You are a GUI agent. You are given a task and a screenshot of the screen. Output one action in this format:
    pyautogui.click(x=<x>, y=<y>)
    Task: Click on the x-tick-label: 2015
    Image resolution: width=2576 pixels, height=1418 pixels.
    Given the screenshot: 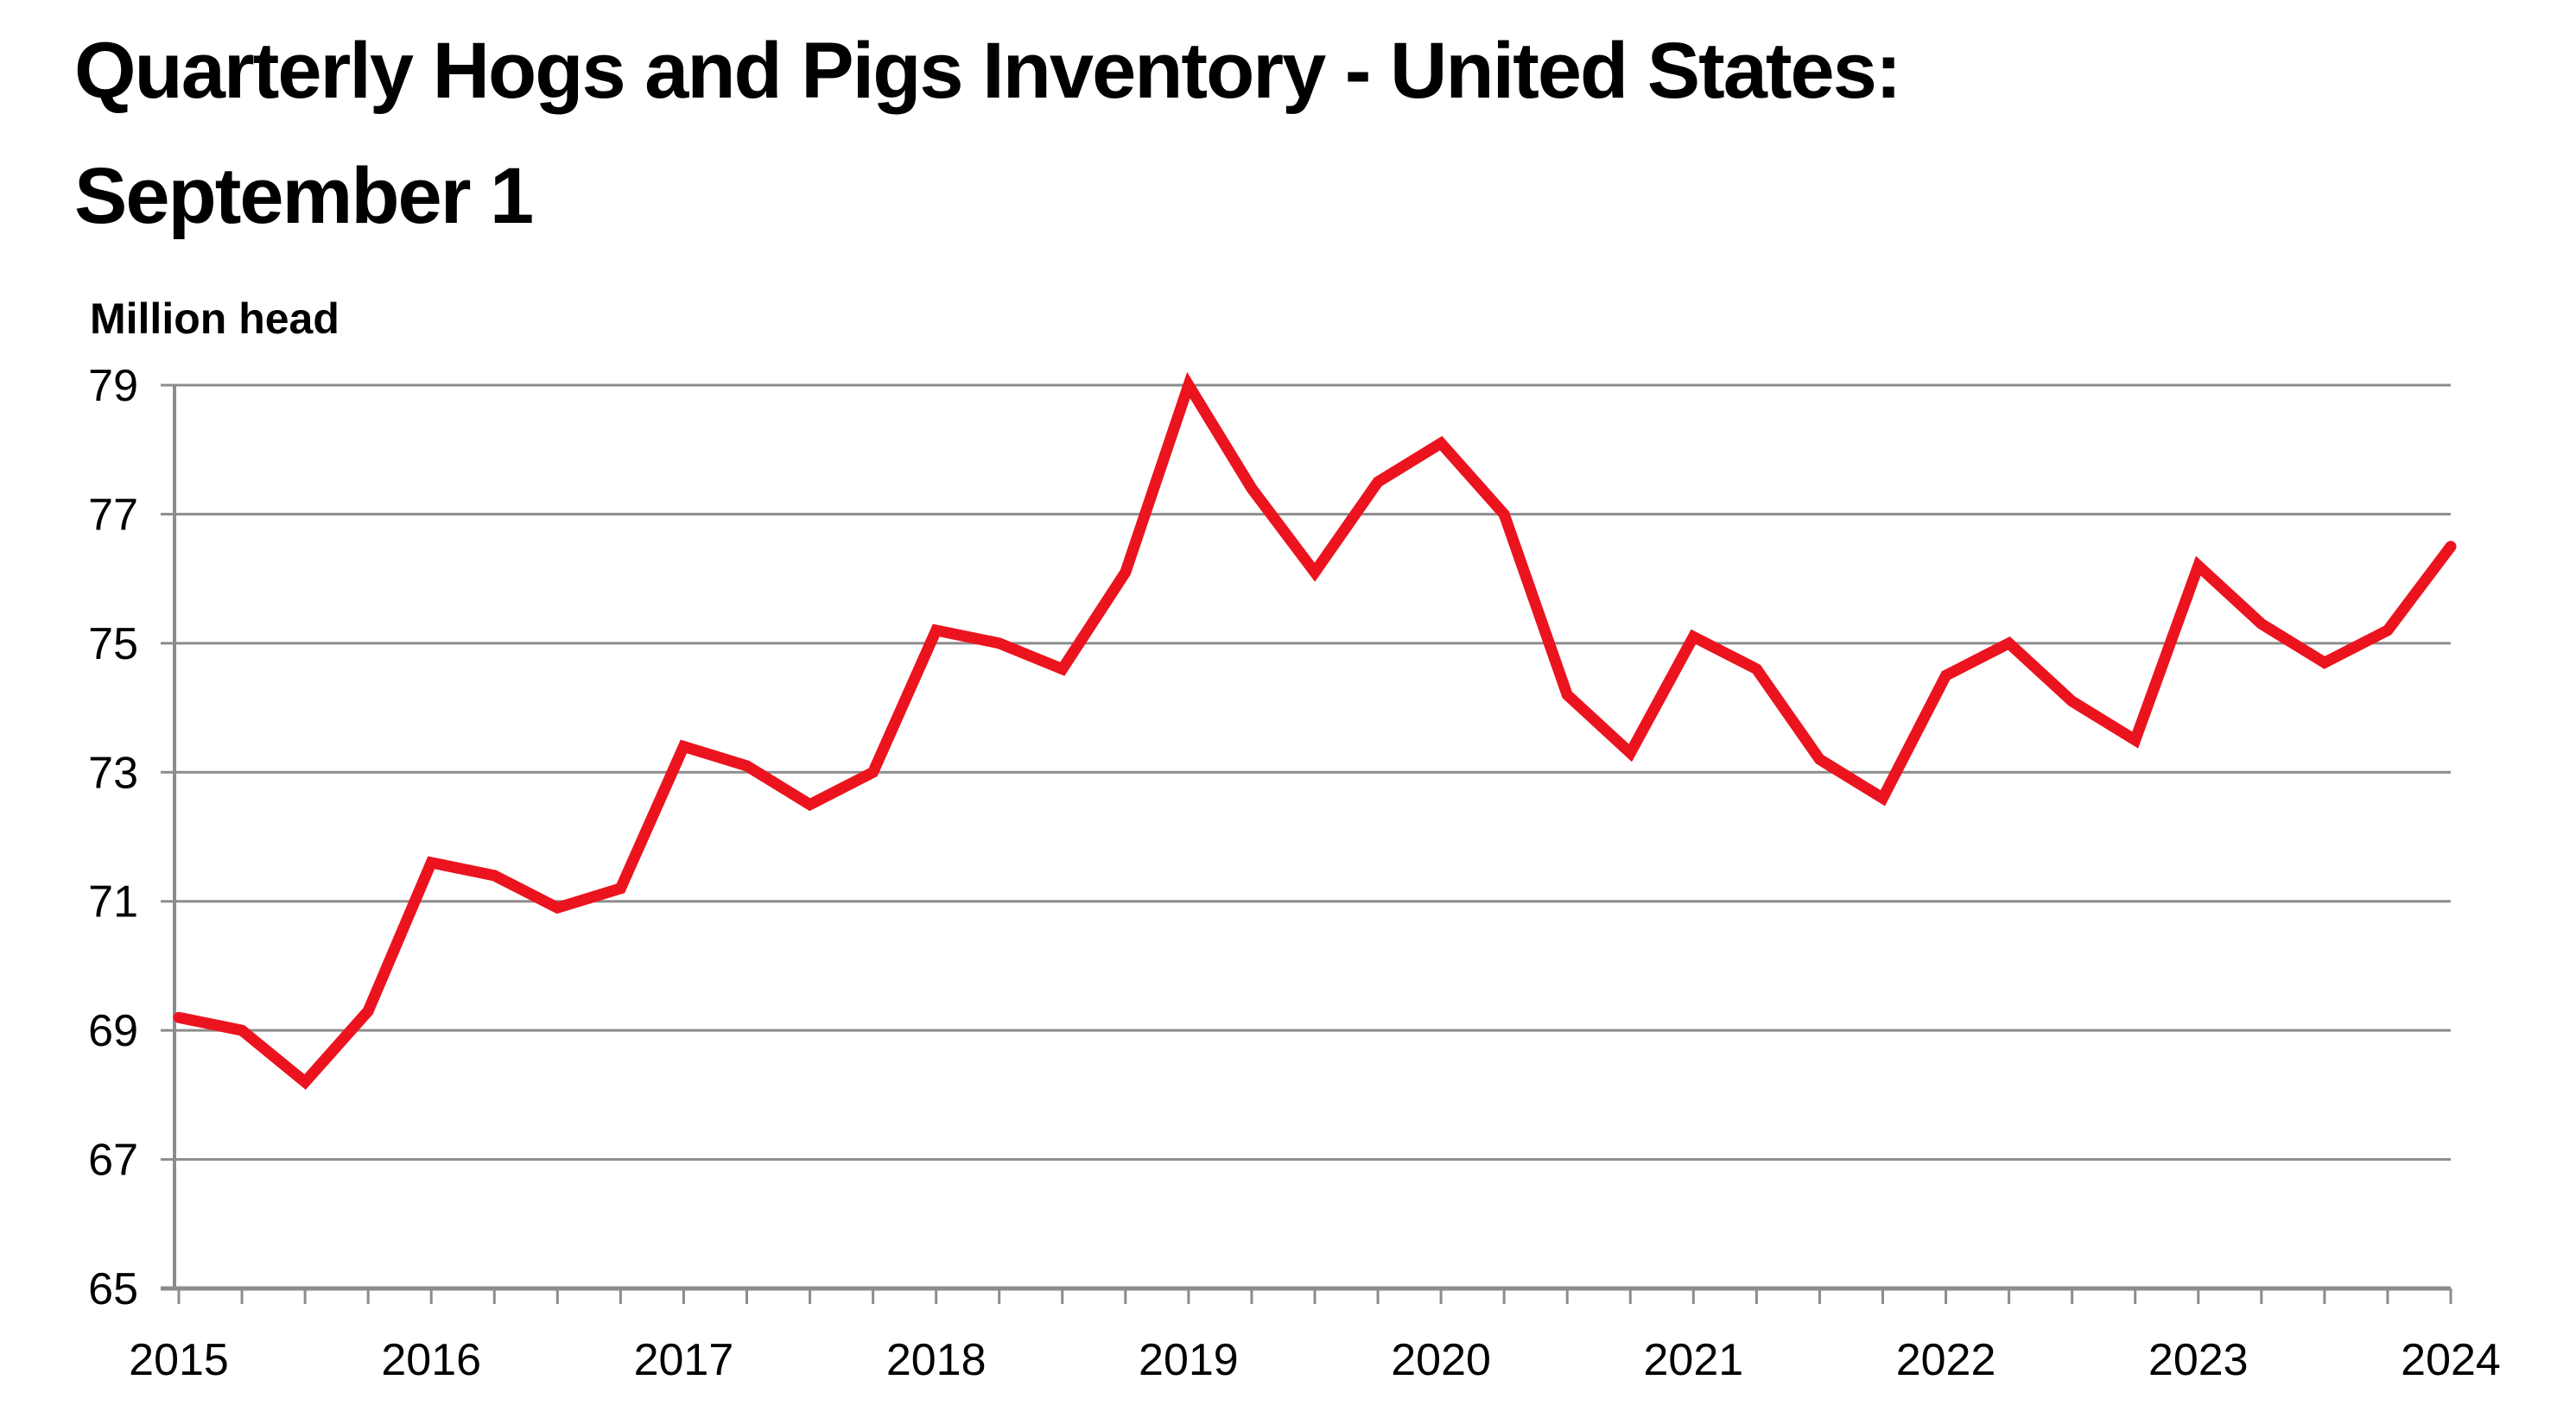 What is the action you would take?
    pyautogui.click(x=179, y=1360)
    